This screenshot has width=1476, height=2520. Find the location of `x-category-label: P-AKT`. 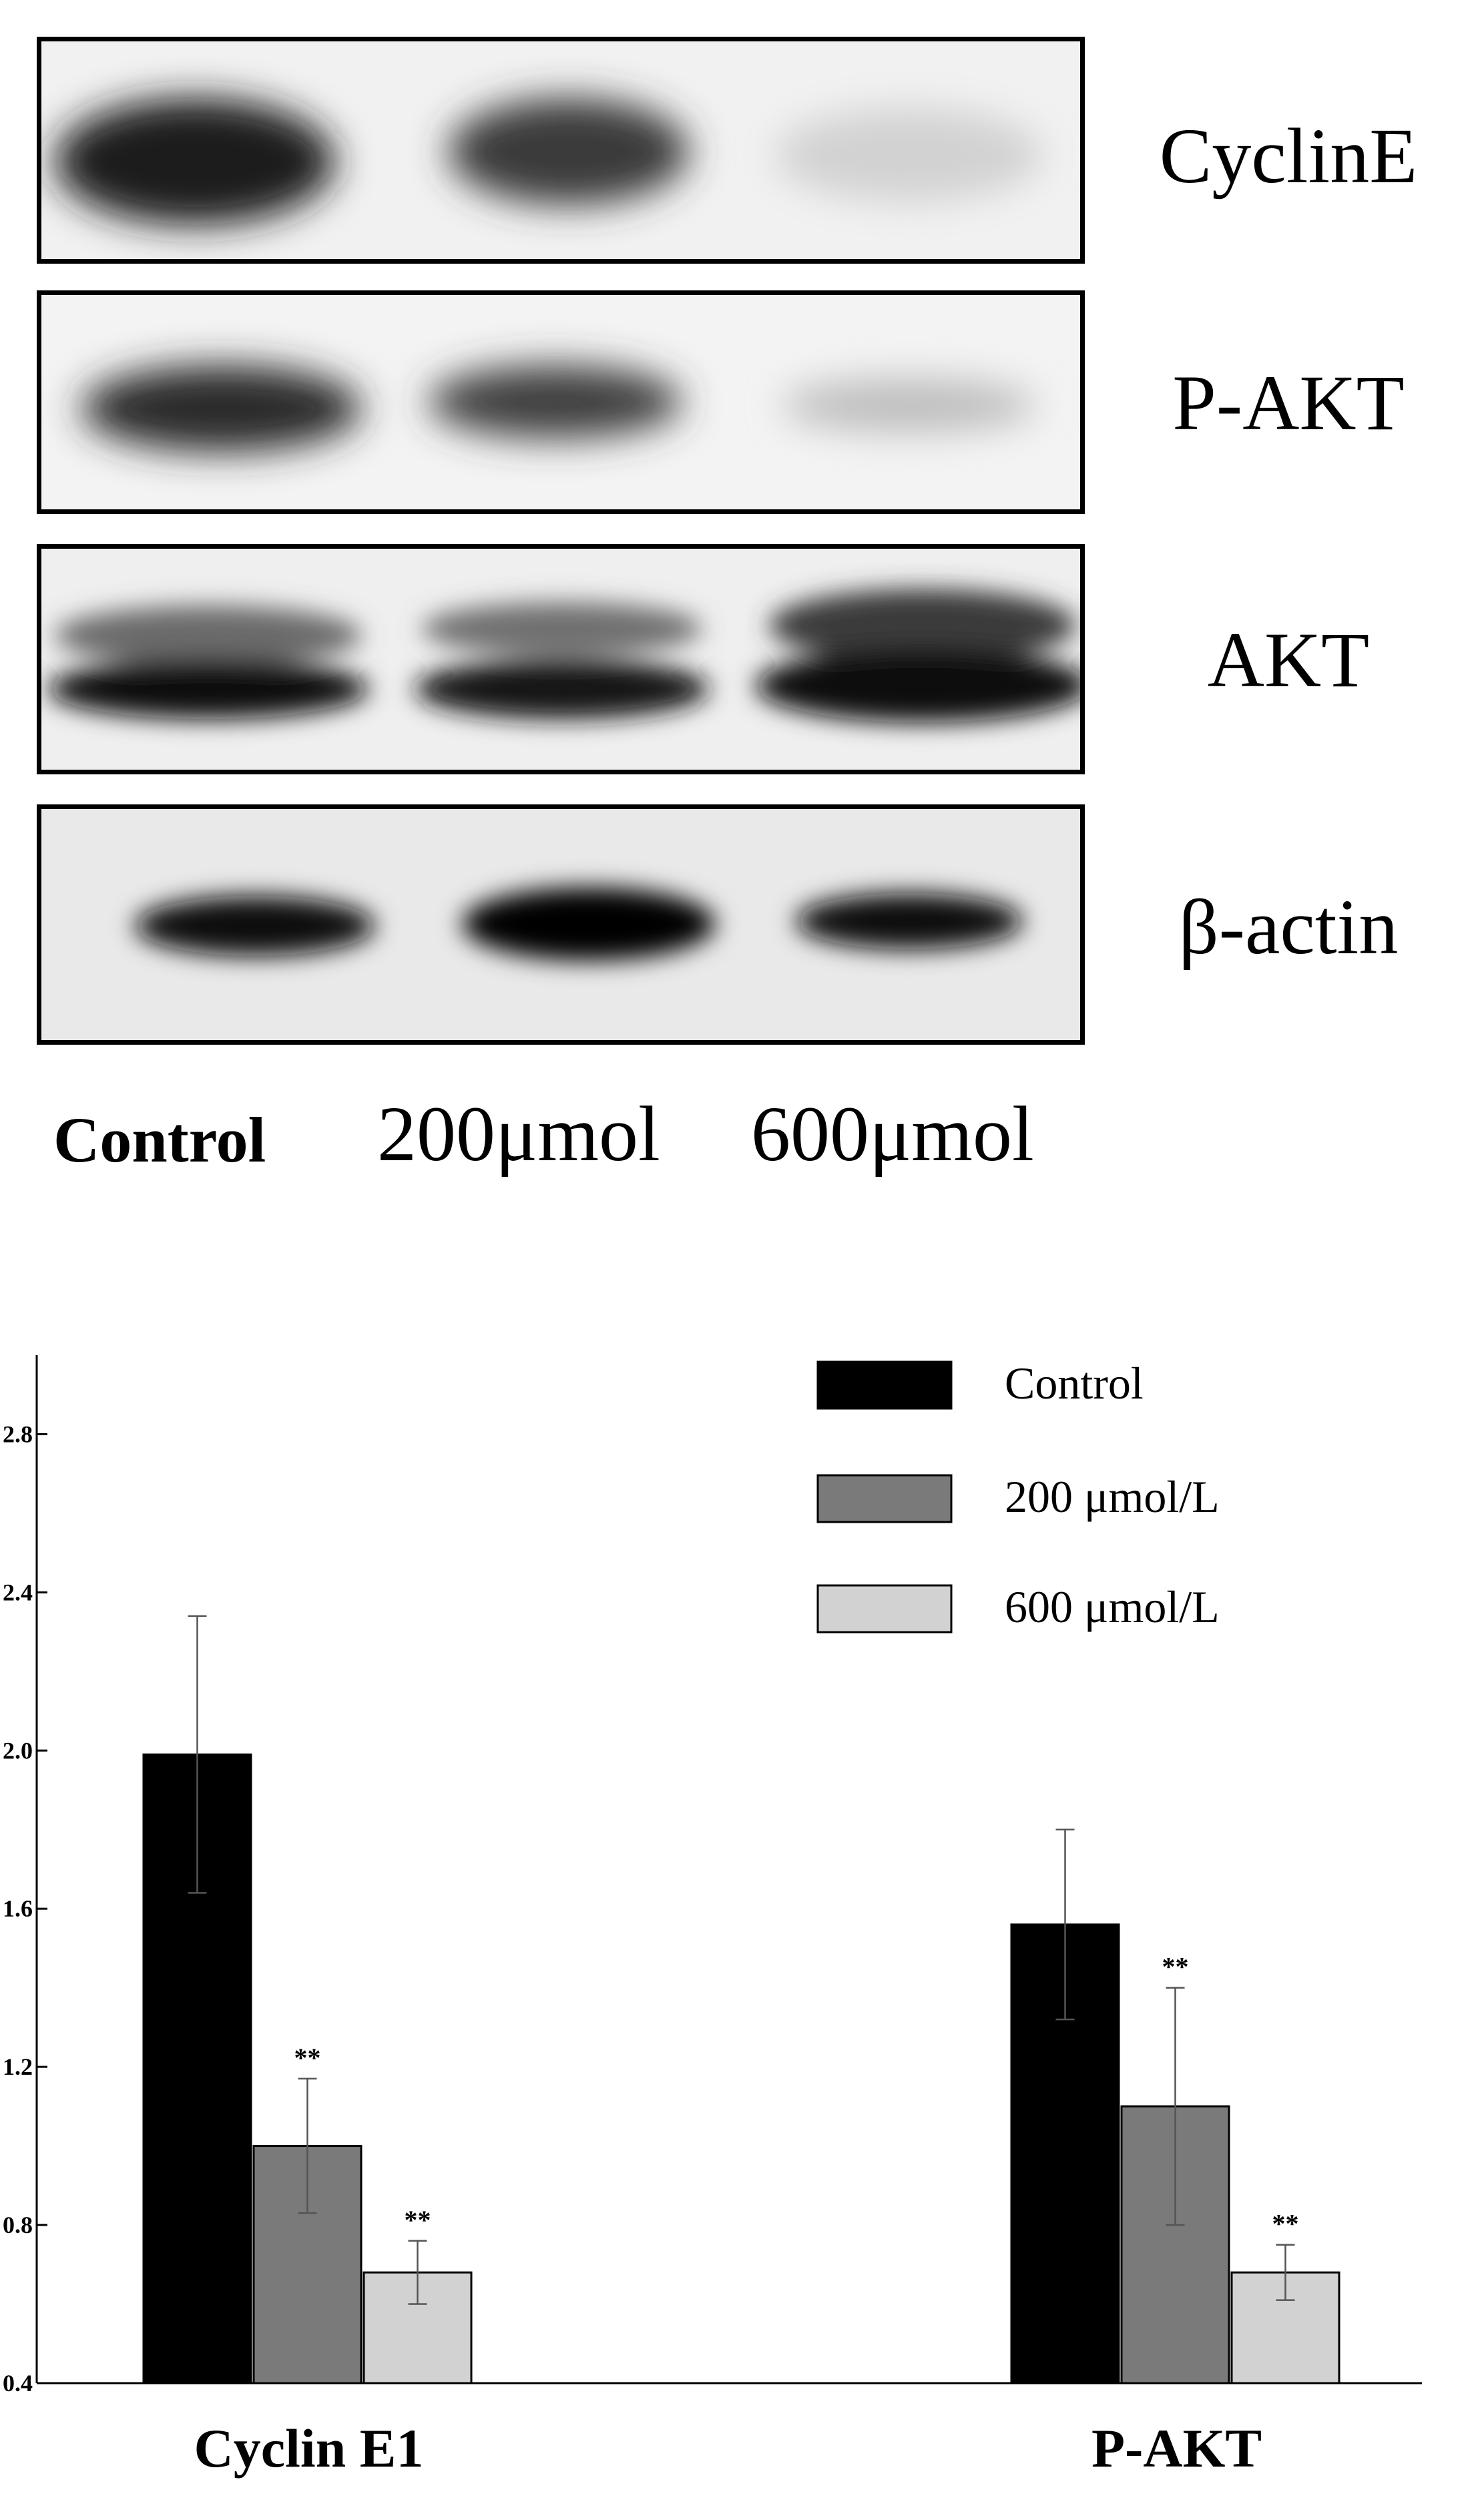

x-category-label: P-AKT is located at coordinates (1176, 2449).